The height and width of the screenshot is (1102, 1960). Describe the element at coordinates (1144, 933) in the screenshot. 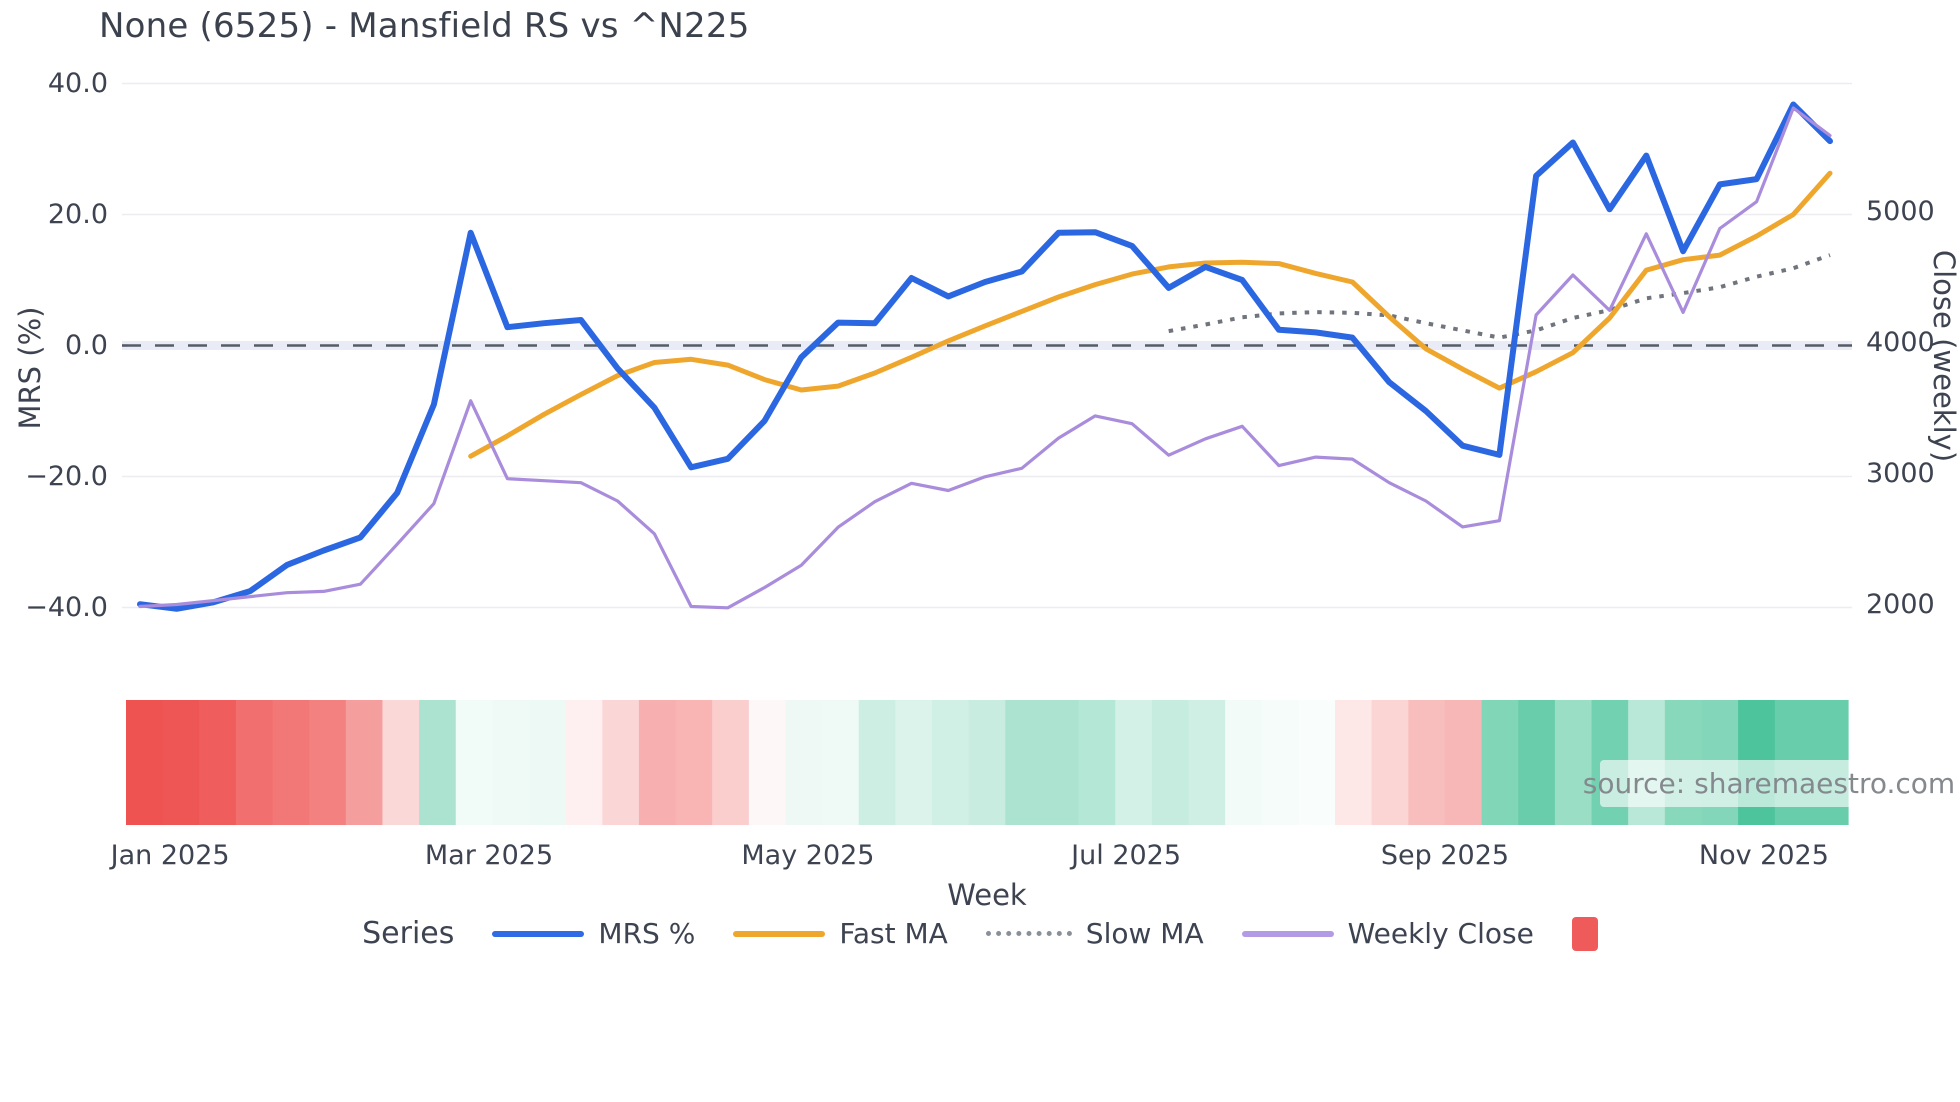

I see `legend-label: Slow MA` at that location.